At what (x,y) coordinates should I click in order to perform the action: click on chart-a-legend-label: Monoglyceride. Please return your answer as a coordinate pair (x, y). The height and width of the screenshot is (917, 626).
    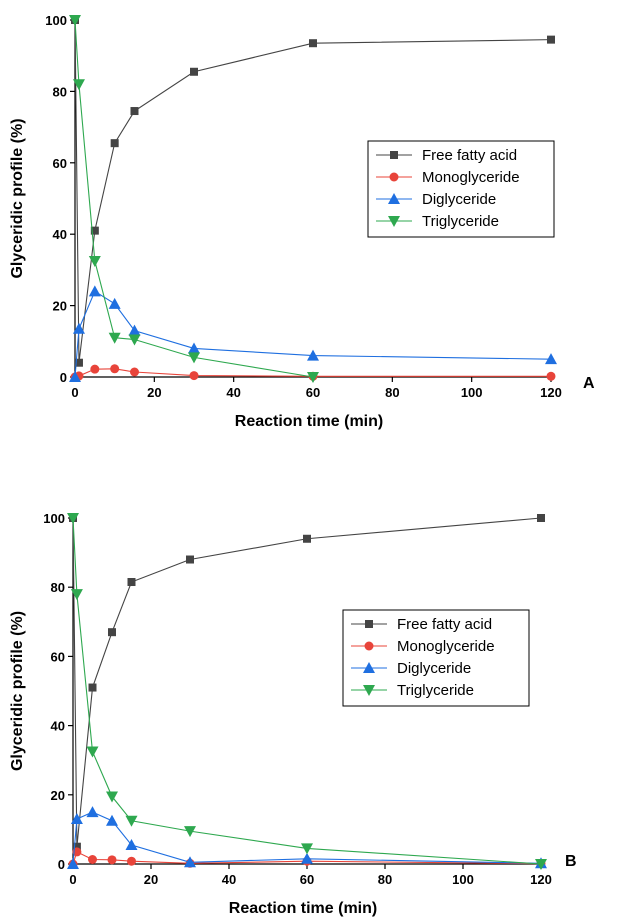
    Looking at the image, I should click on (471, 177).